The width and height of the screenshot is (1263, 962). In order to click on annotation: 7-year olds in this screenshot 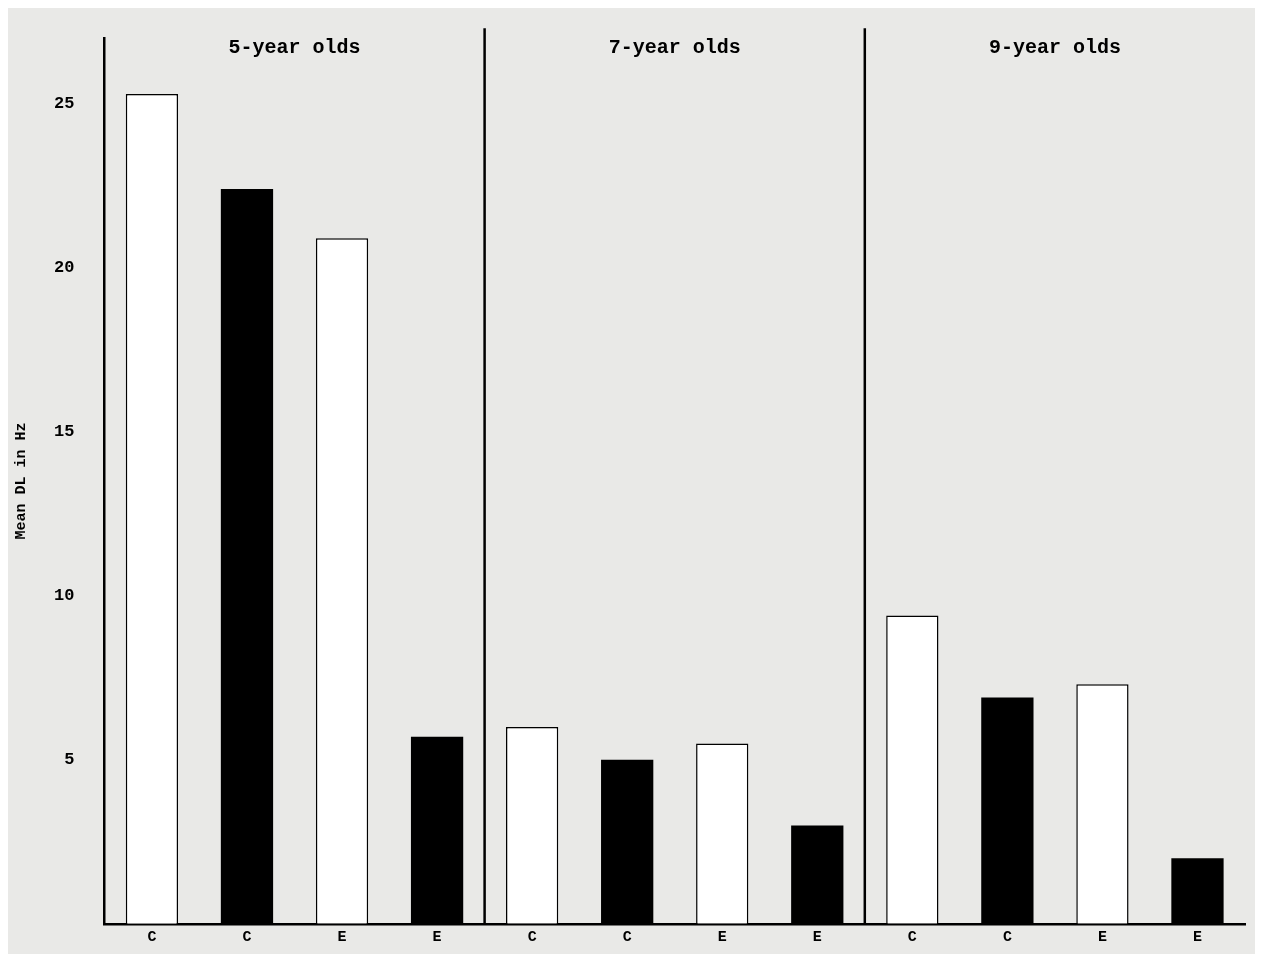, I will do `click(674, 48)`.